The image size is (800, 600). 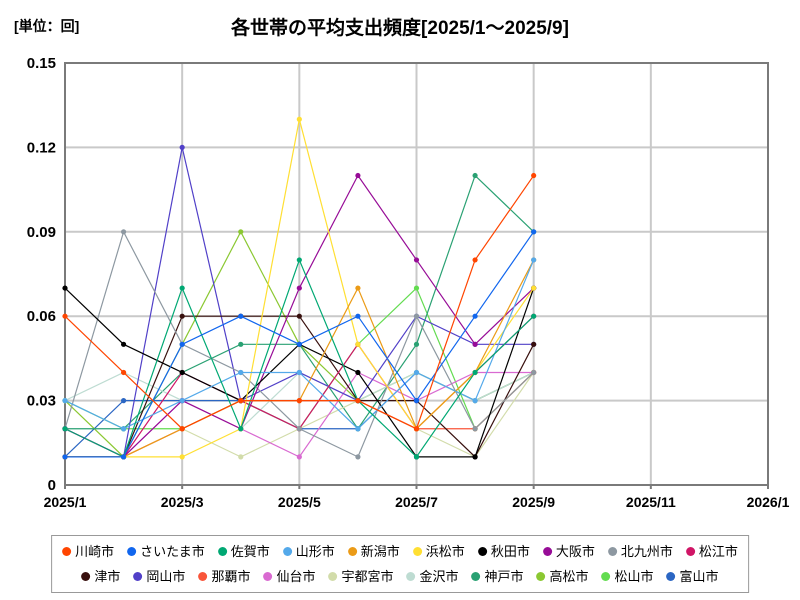 What do you see at coordinates (299, 502) in the screenshot?
I see `x-tick-label: 2025/5` at bounding box center [299, 502].